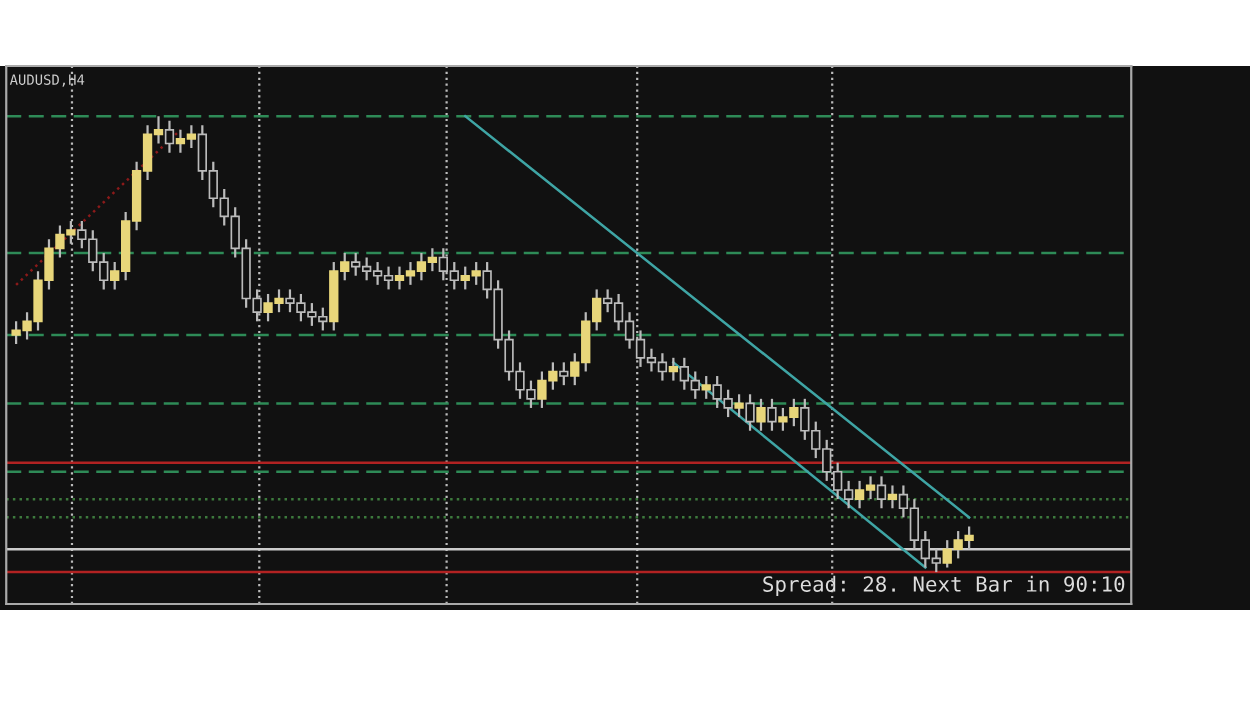  Describe the element at coordinates (944, 585) in the screenshot. I see `text: Spread: 28. Next Bar in 90:10` at that location.